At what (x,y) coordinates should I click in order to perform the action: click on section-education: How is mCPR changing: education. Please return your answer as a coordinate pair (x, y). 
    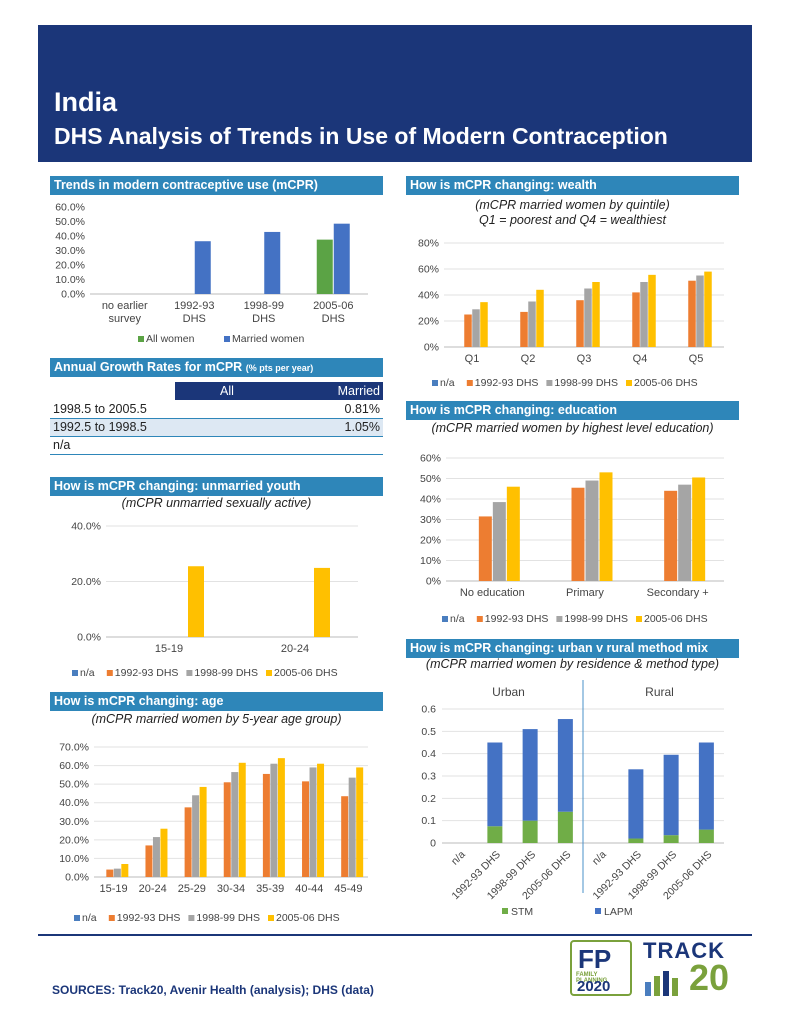
    Looking at the image, I should click on (572, 410).